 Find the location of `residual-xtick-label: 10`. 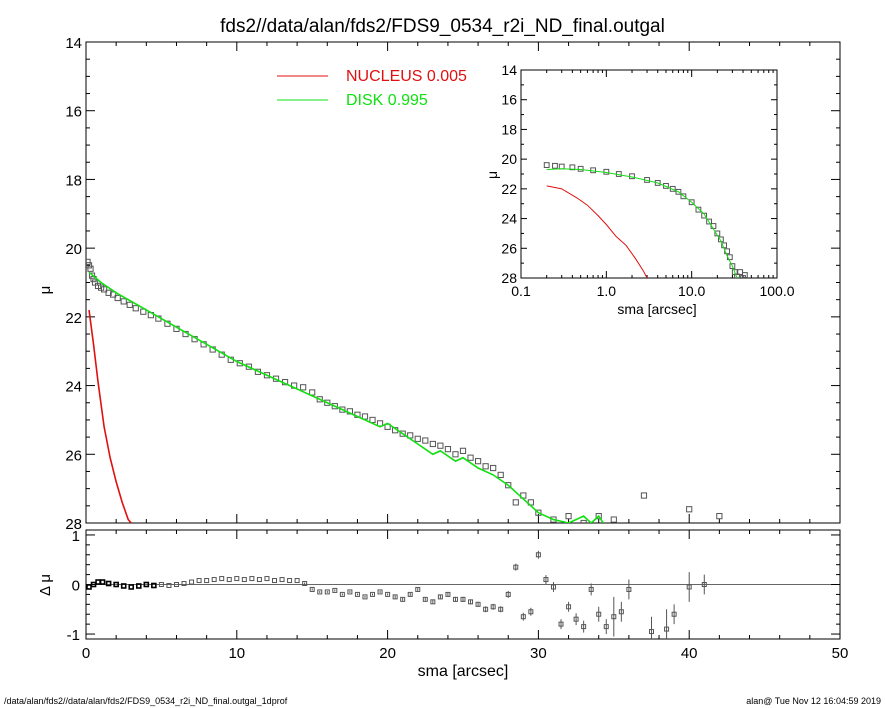

residual-xtick-label: 10 is located at coordinates (236, 653).